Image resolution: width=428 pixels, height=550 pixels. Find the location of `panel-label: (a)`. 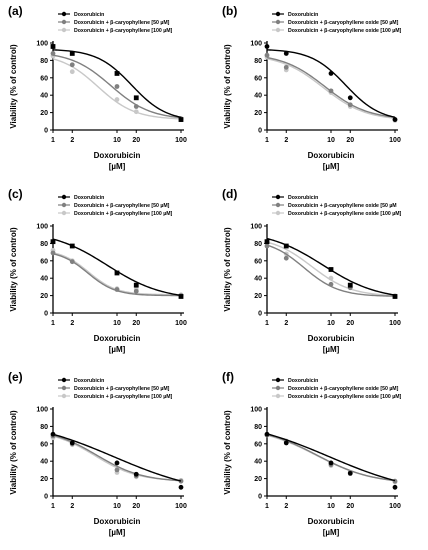

panel-label: (a) is located at coordinates (15, 11).